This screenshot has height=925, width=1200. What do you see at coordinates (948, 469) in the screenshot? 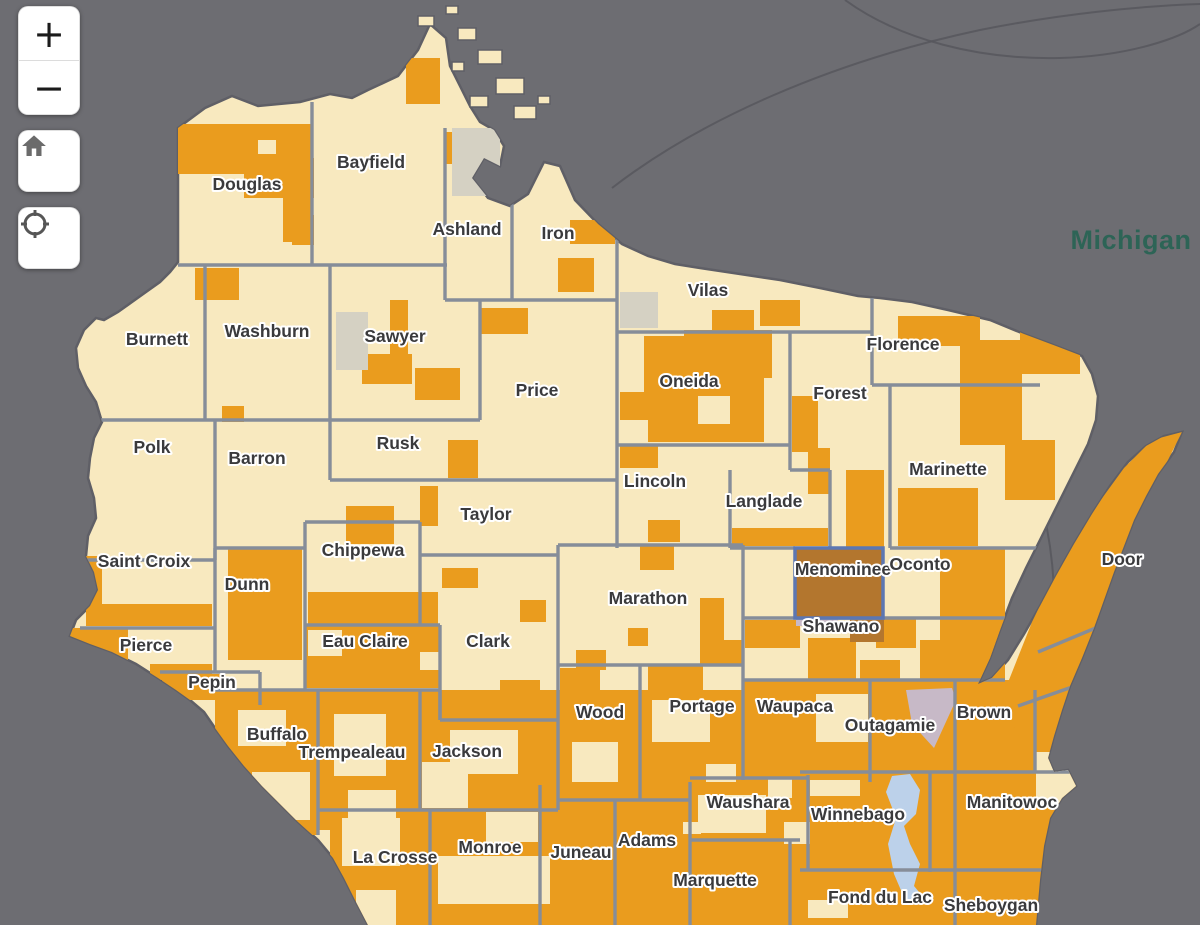
I see `county-label-marinette: Marinette` at bounding box center [948, 469].